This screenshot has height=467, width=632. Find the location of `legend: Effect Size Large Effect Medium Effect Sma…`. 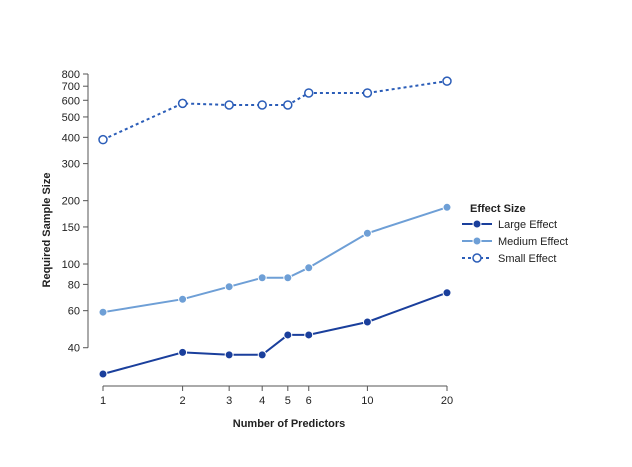

legend: Effect Size Large Effect Medium Effect Sma… is located at coordinates (515, 234).